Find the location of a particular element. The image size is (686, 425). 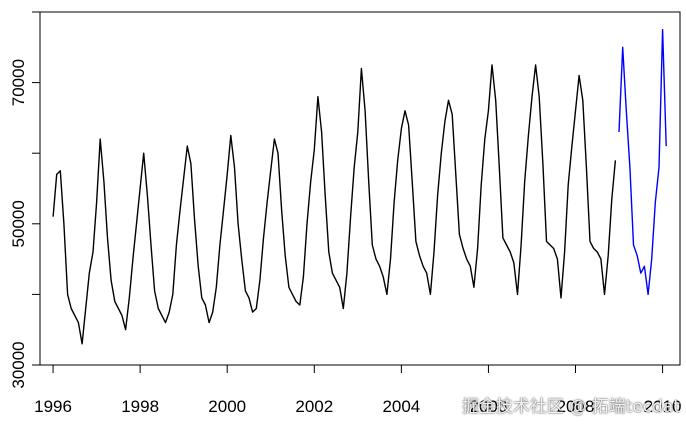

y-tick-label: 30000 is located at coordinates (18, 364).